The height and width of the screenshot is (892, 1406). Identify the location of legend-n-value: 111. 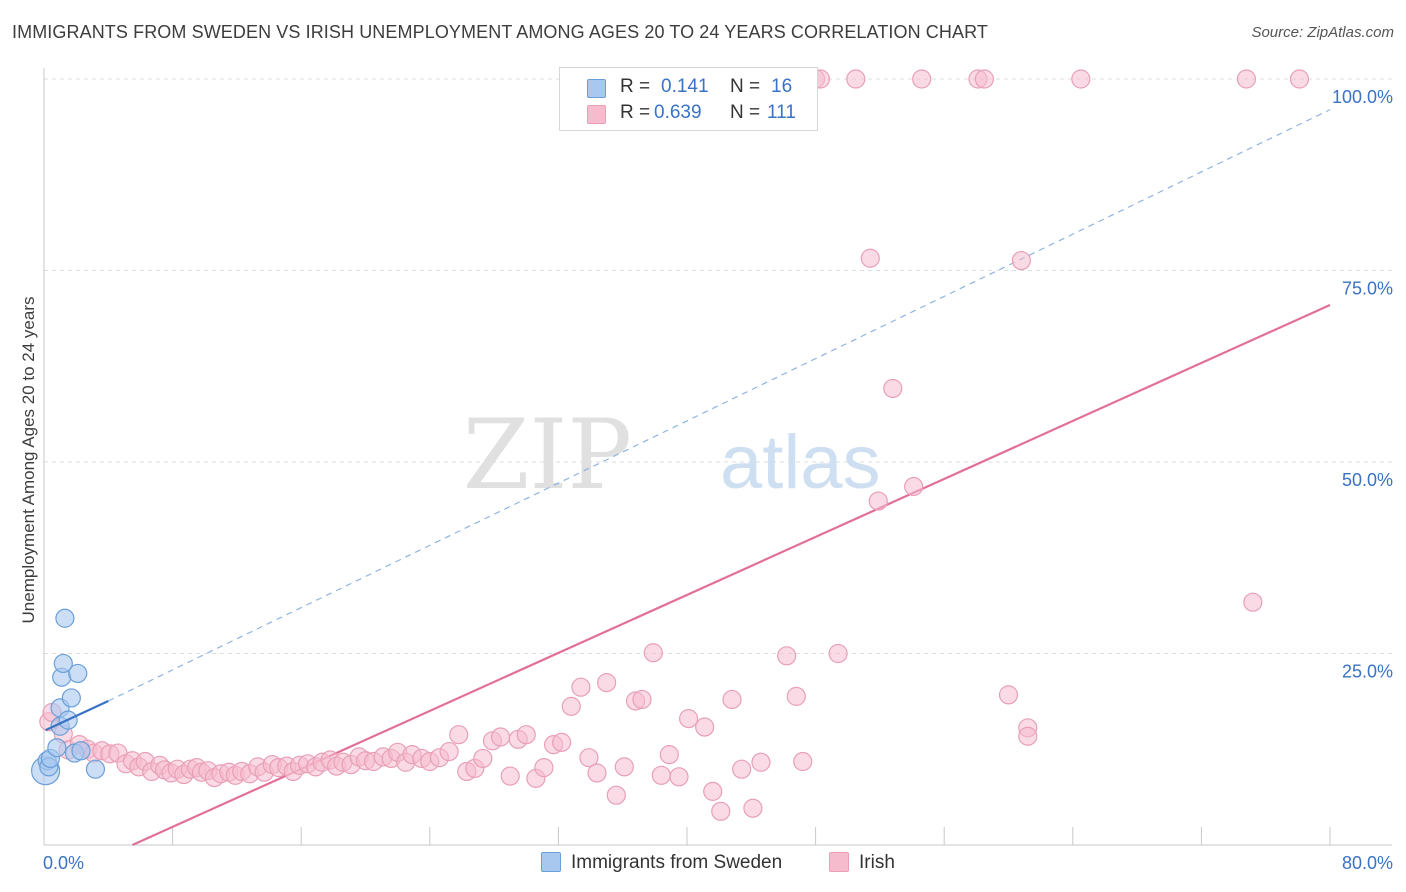
(781, 112).